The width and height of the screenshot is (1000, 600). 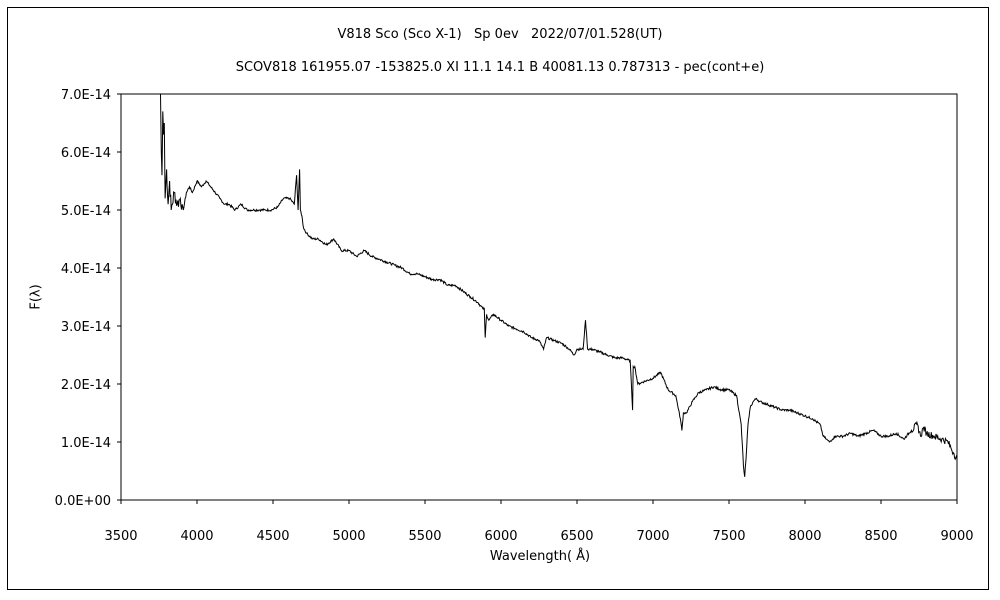 What do you see at coordinates (86, 153) in the screenshot?
I see `y-tick-label: 6.0E-14` at bounding box center [86, 153].